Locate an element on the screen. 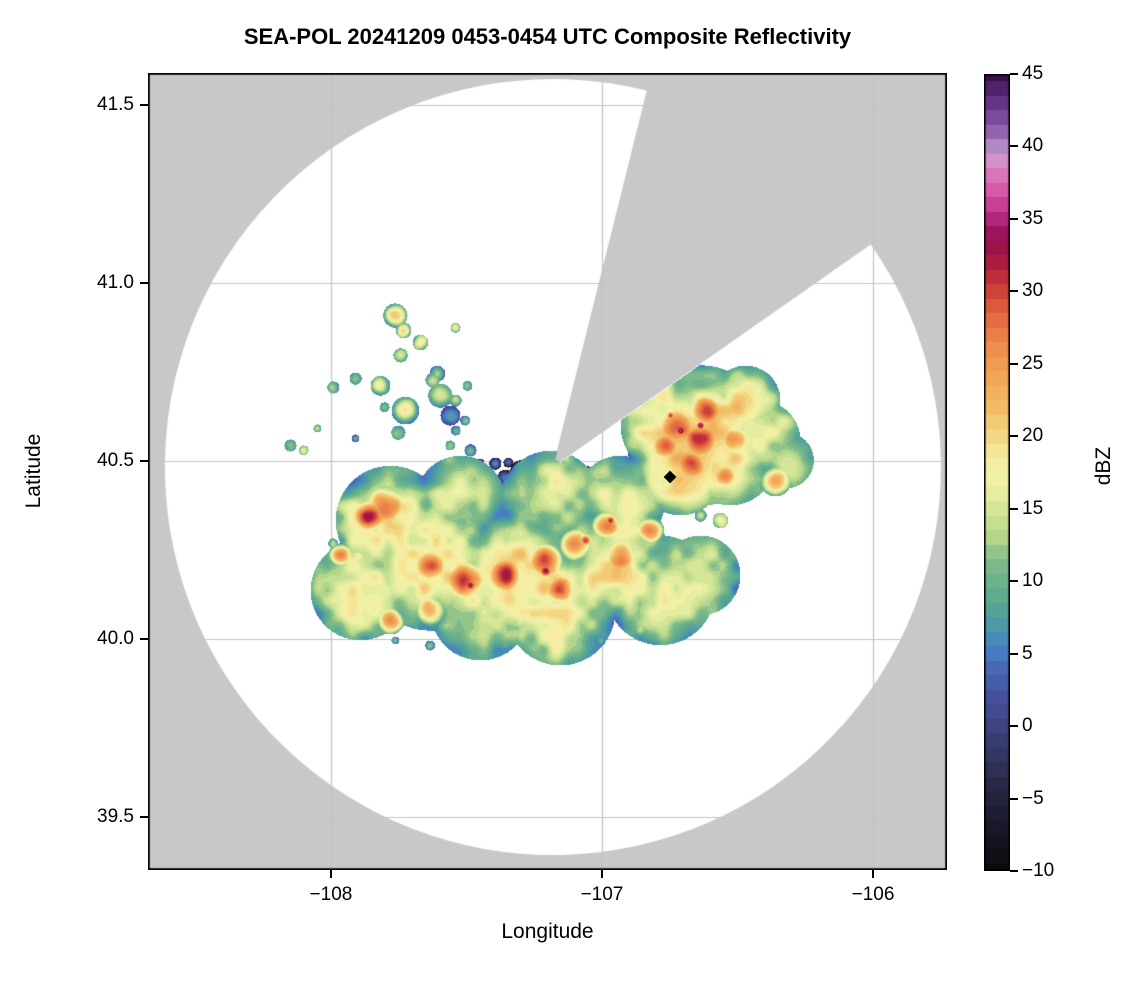  colorbar-tick-label: 40 is located at coordinates (1033, 146).